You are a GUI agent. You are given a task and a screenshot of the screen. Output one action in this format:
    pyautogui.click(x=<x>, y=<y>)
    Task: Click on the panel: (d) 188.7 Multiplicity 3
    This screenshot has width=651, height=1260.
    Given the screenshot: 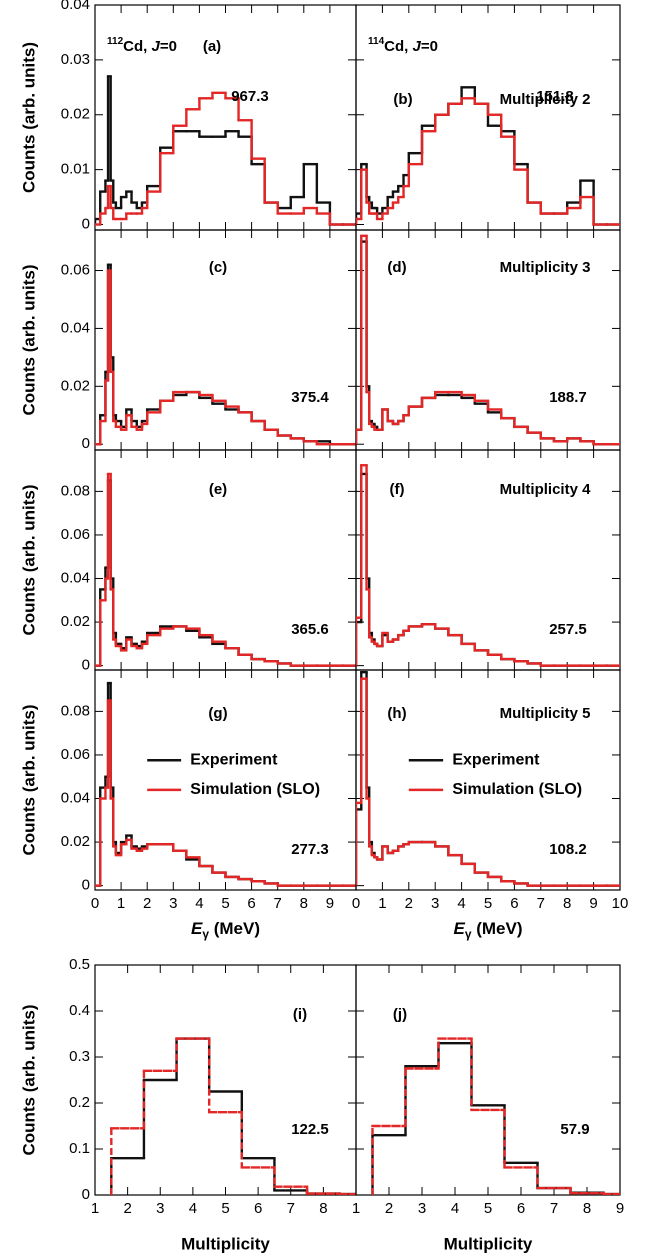 What is the action you would take?
    pyautogui.click(x=488, y=340)
    